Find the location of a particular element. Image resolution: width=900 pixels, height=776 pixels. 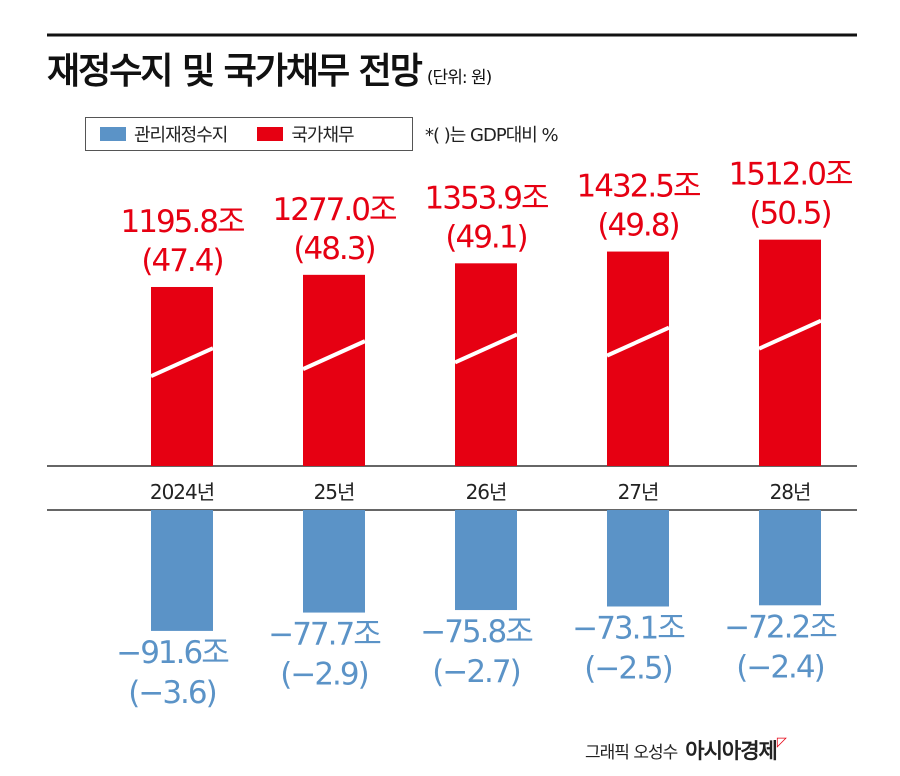

legend: 관리재정수지 국가채무 is located at coordinates (249, 134).